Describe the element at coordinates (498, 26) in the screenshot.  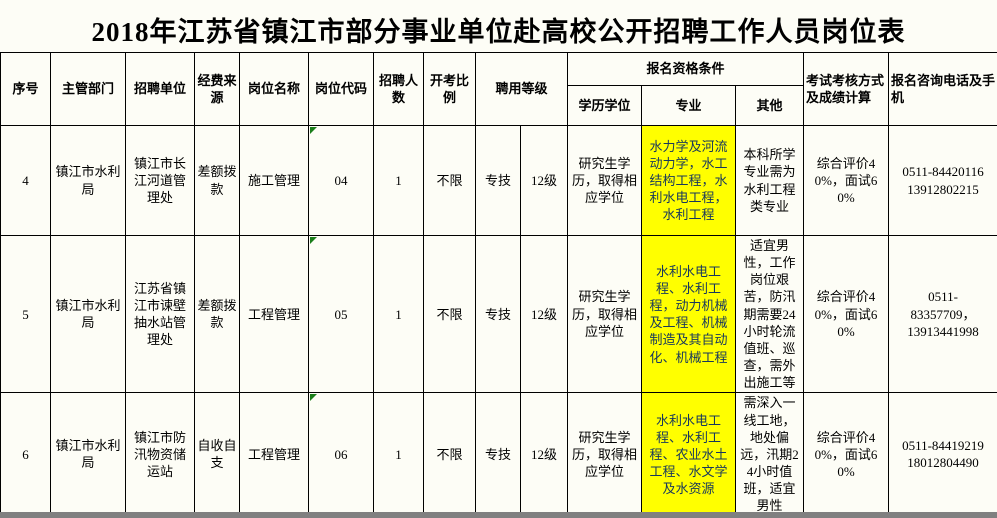
I see `page-title: 2018年江苏省镇江市部分事业单位赴高校公开招聘工作人员岗位表` at that location.